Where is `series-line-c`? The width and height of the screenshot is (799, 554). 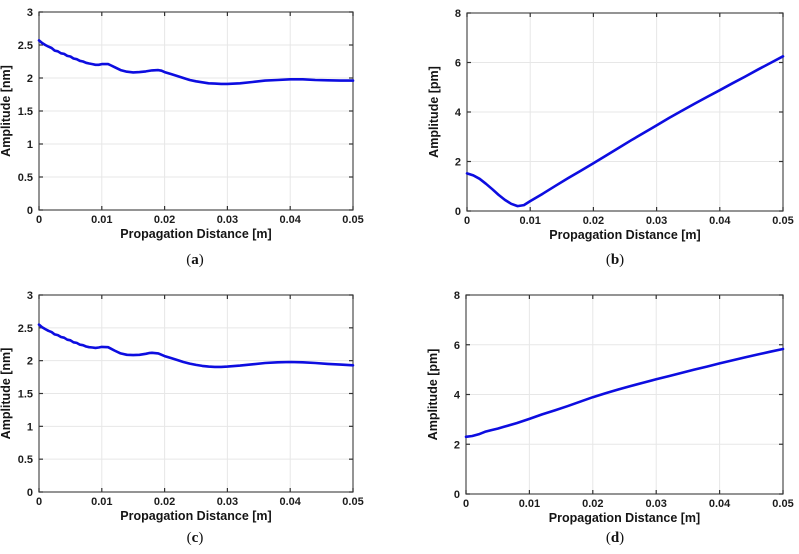
series-line-c is located at coordinates (196, 346).